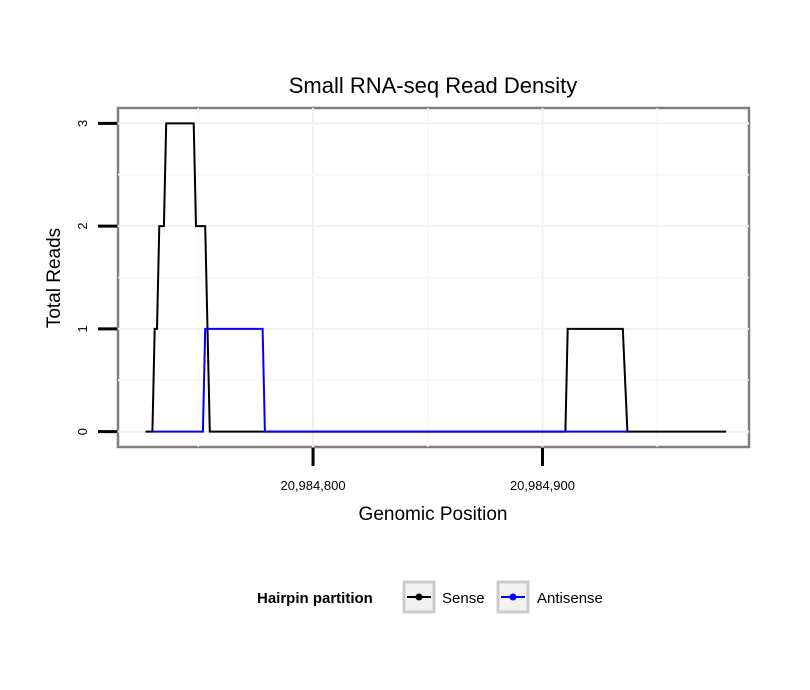 This screenshot has width=810, height=690. I want to click on legend-sense-dot, so click(419, 597).